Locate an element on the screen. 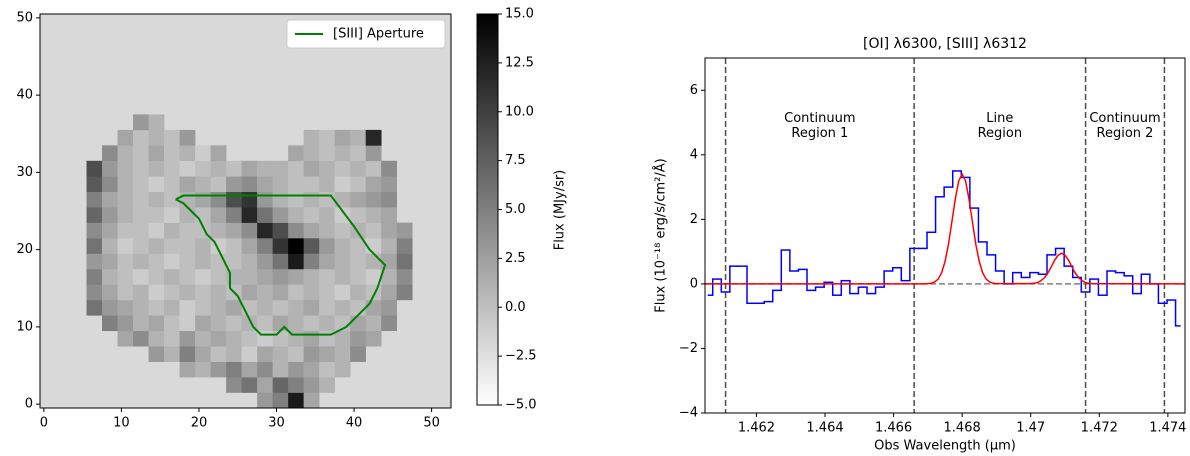 This screenshot has height=456, width=1190. colorbar-tick-label: 15.0 is located at coordinates (519, 14).